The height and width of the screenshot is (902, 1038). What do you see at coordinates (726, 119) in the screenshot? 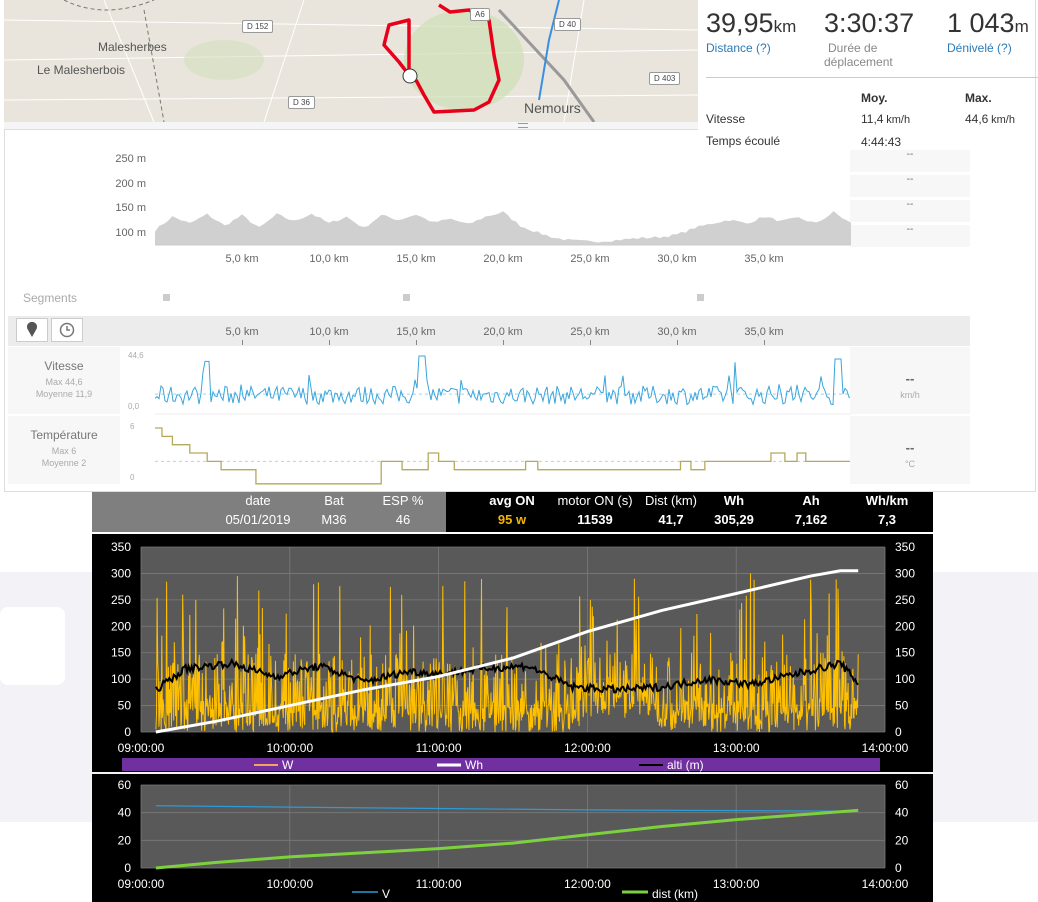
I see `speed-label: Vitesse` at bounding box center [726, 119].